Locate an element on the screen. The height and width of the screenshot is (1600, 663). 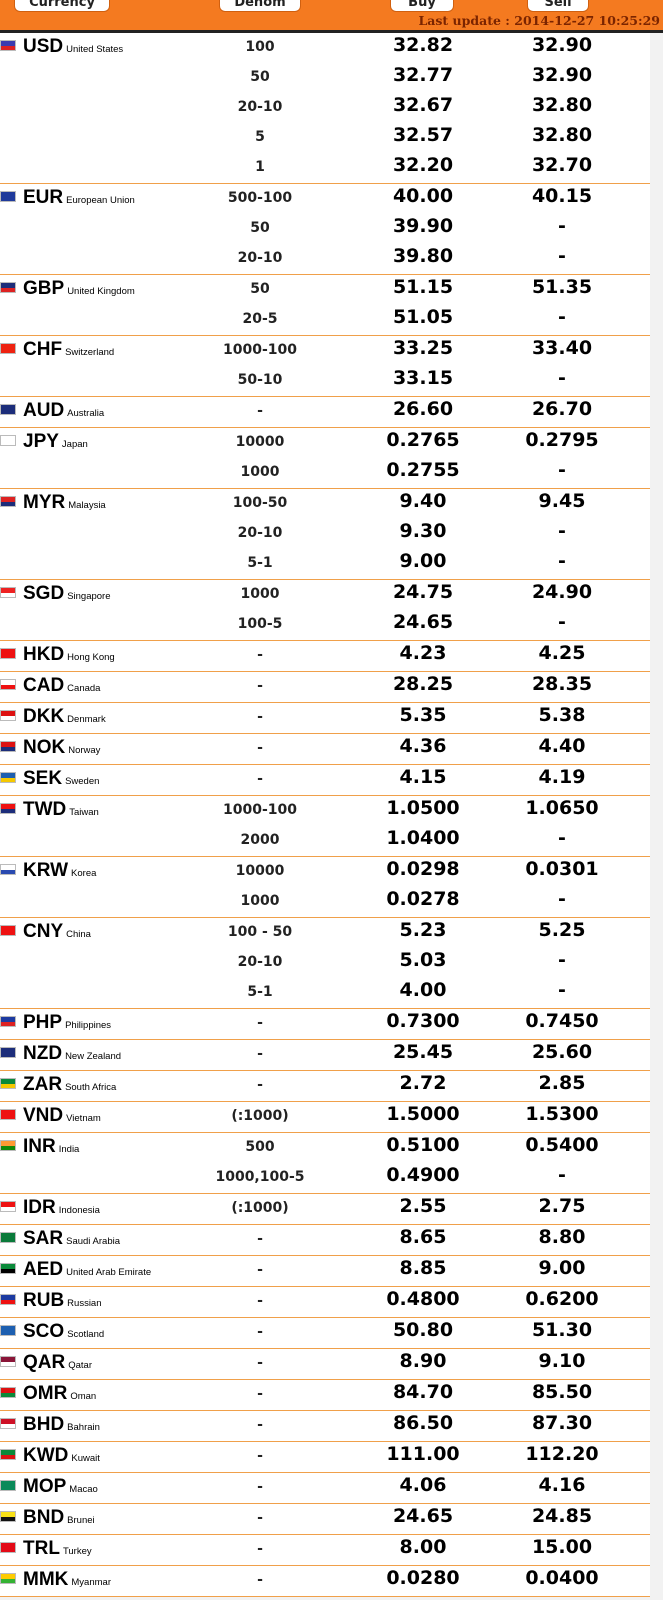
currency-code: QAR Qatar is located at coordinates (57, 1363).